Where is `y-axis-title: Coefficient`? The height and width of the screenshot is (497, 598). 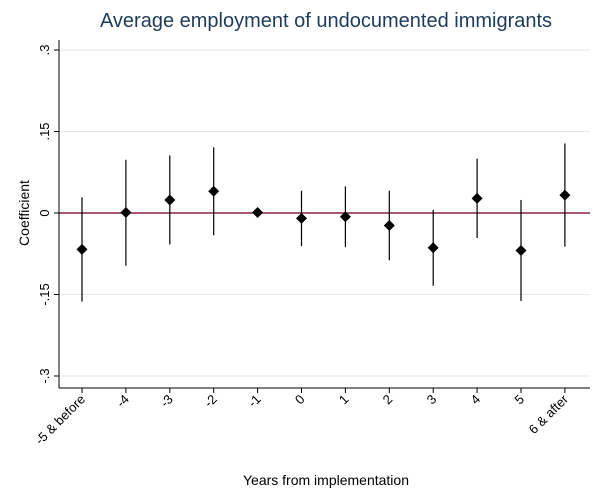 y-axis-title: Coefficient is located at coordinates (24, 213).